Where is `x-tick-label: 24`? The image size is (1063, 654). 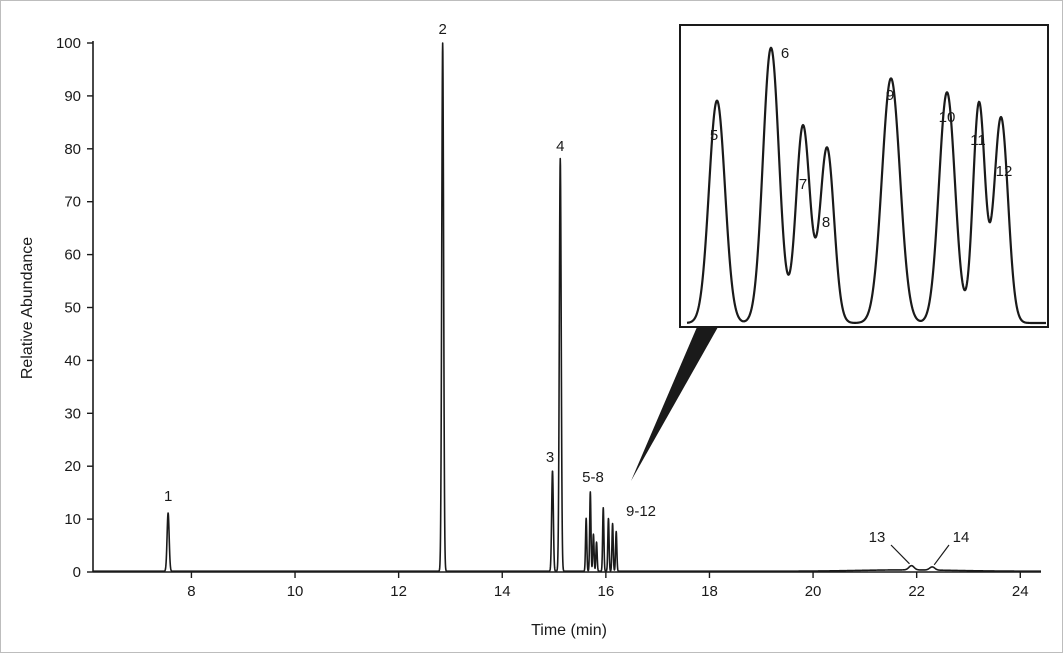
x-tick-label: 24 is located at coordinates (1020, 591).